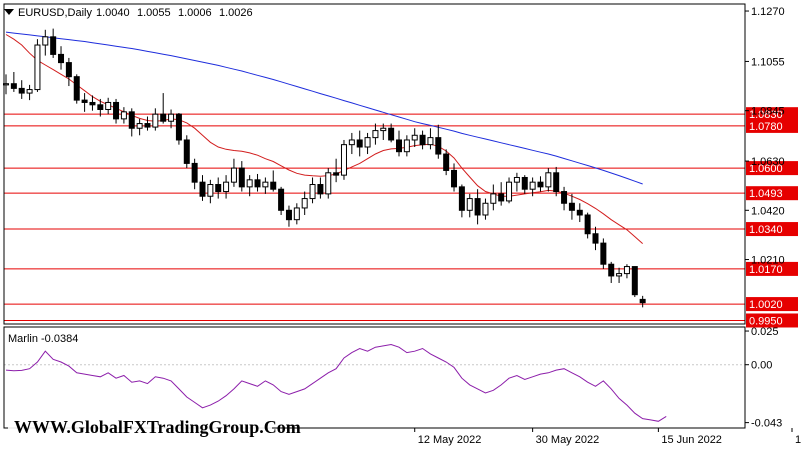 The image size is (803, 453). What do you see at coordinates (450, 440) in the screenshot?
I see `date-tick-label: 12 May 2022` at bounding box center [450, 440].